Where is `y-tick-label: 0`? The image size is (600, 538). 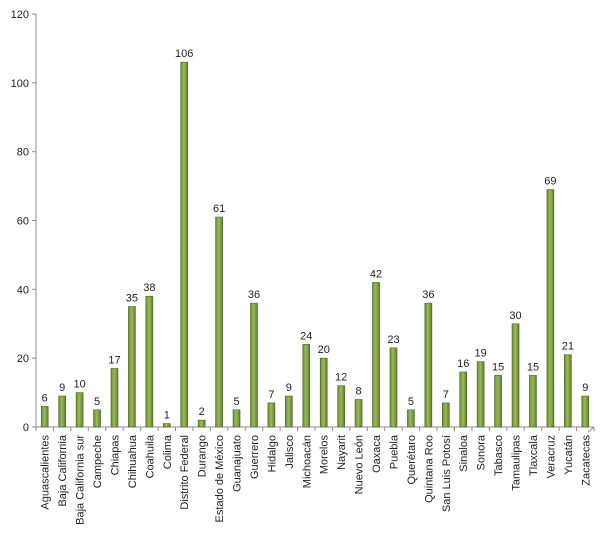 y-tick-label: 0 is located at coordinates (26, 428).